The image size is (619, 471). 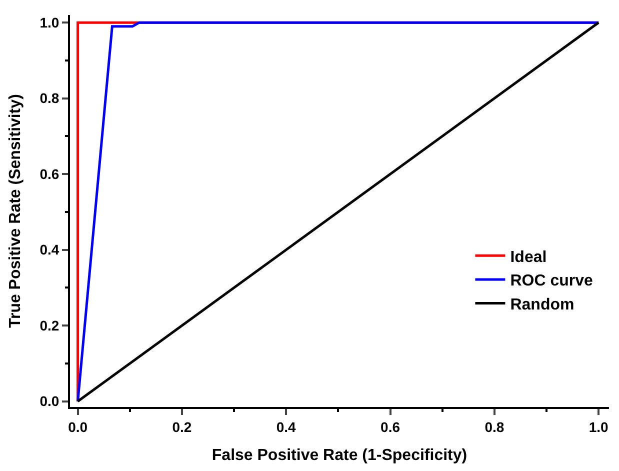 What do you see at coordinates (390, 426) in the screenshot?
I see `x-tick-label: 0.6` at bounding box center [390, 426].